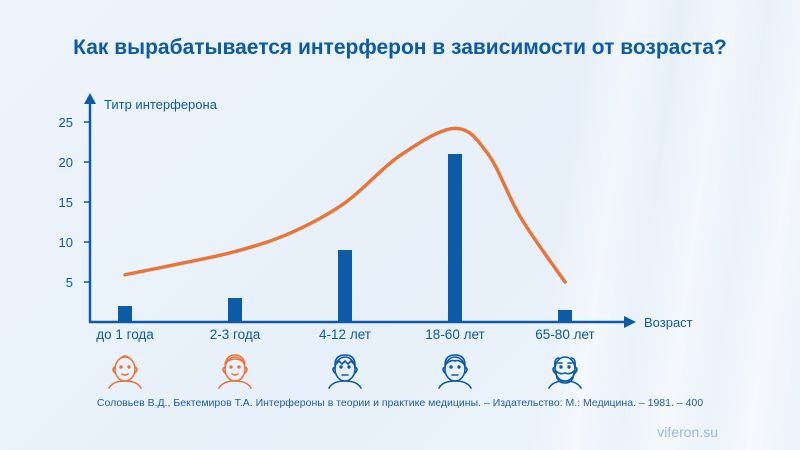  Describe the element at coordinates (69, 282) in the screenshot. I see `y-tick-label: 5` at that location.